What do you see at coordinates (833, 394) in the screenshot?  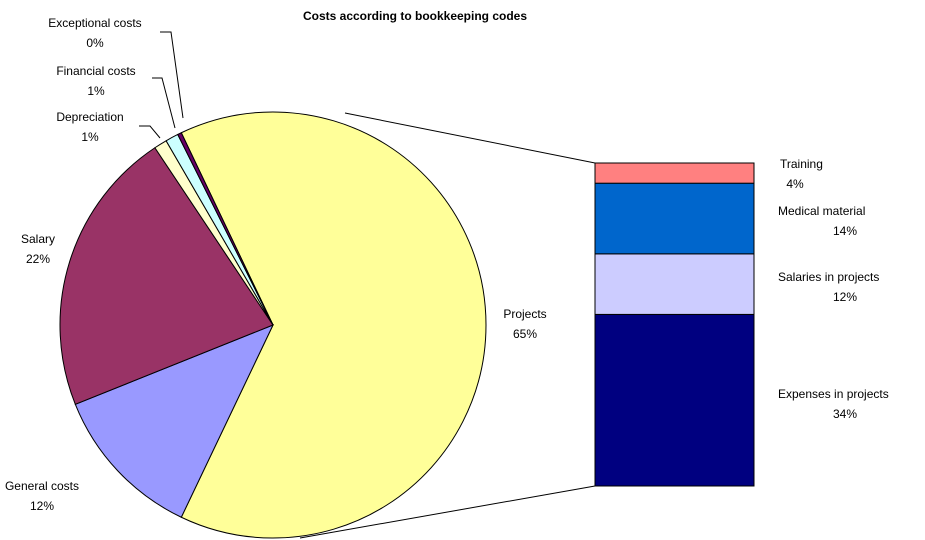 I see `bar-label: Expenses in projects` at bounding box center [833, 394].